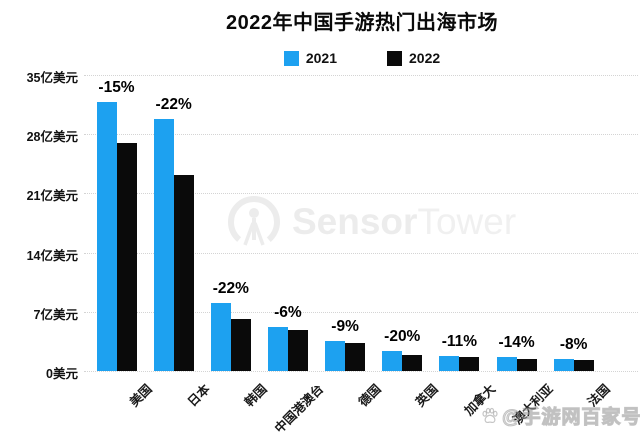  I want to click on y-axis-tick-label: 35亿美元, so click(52, 78).